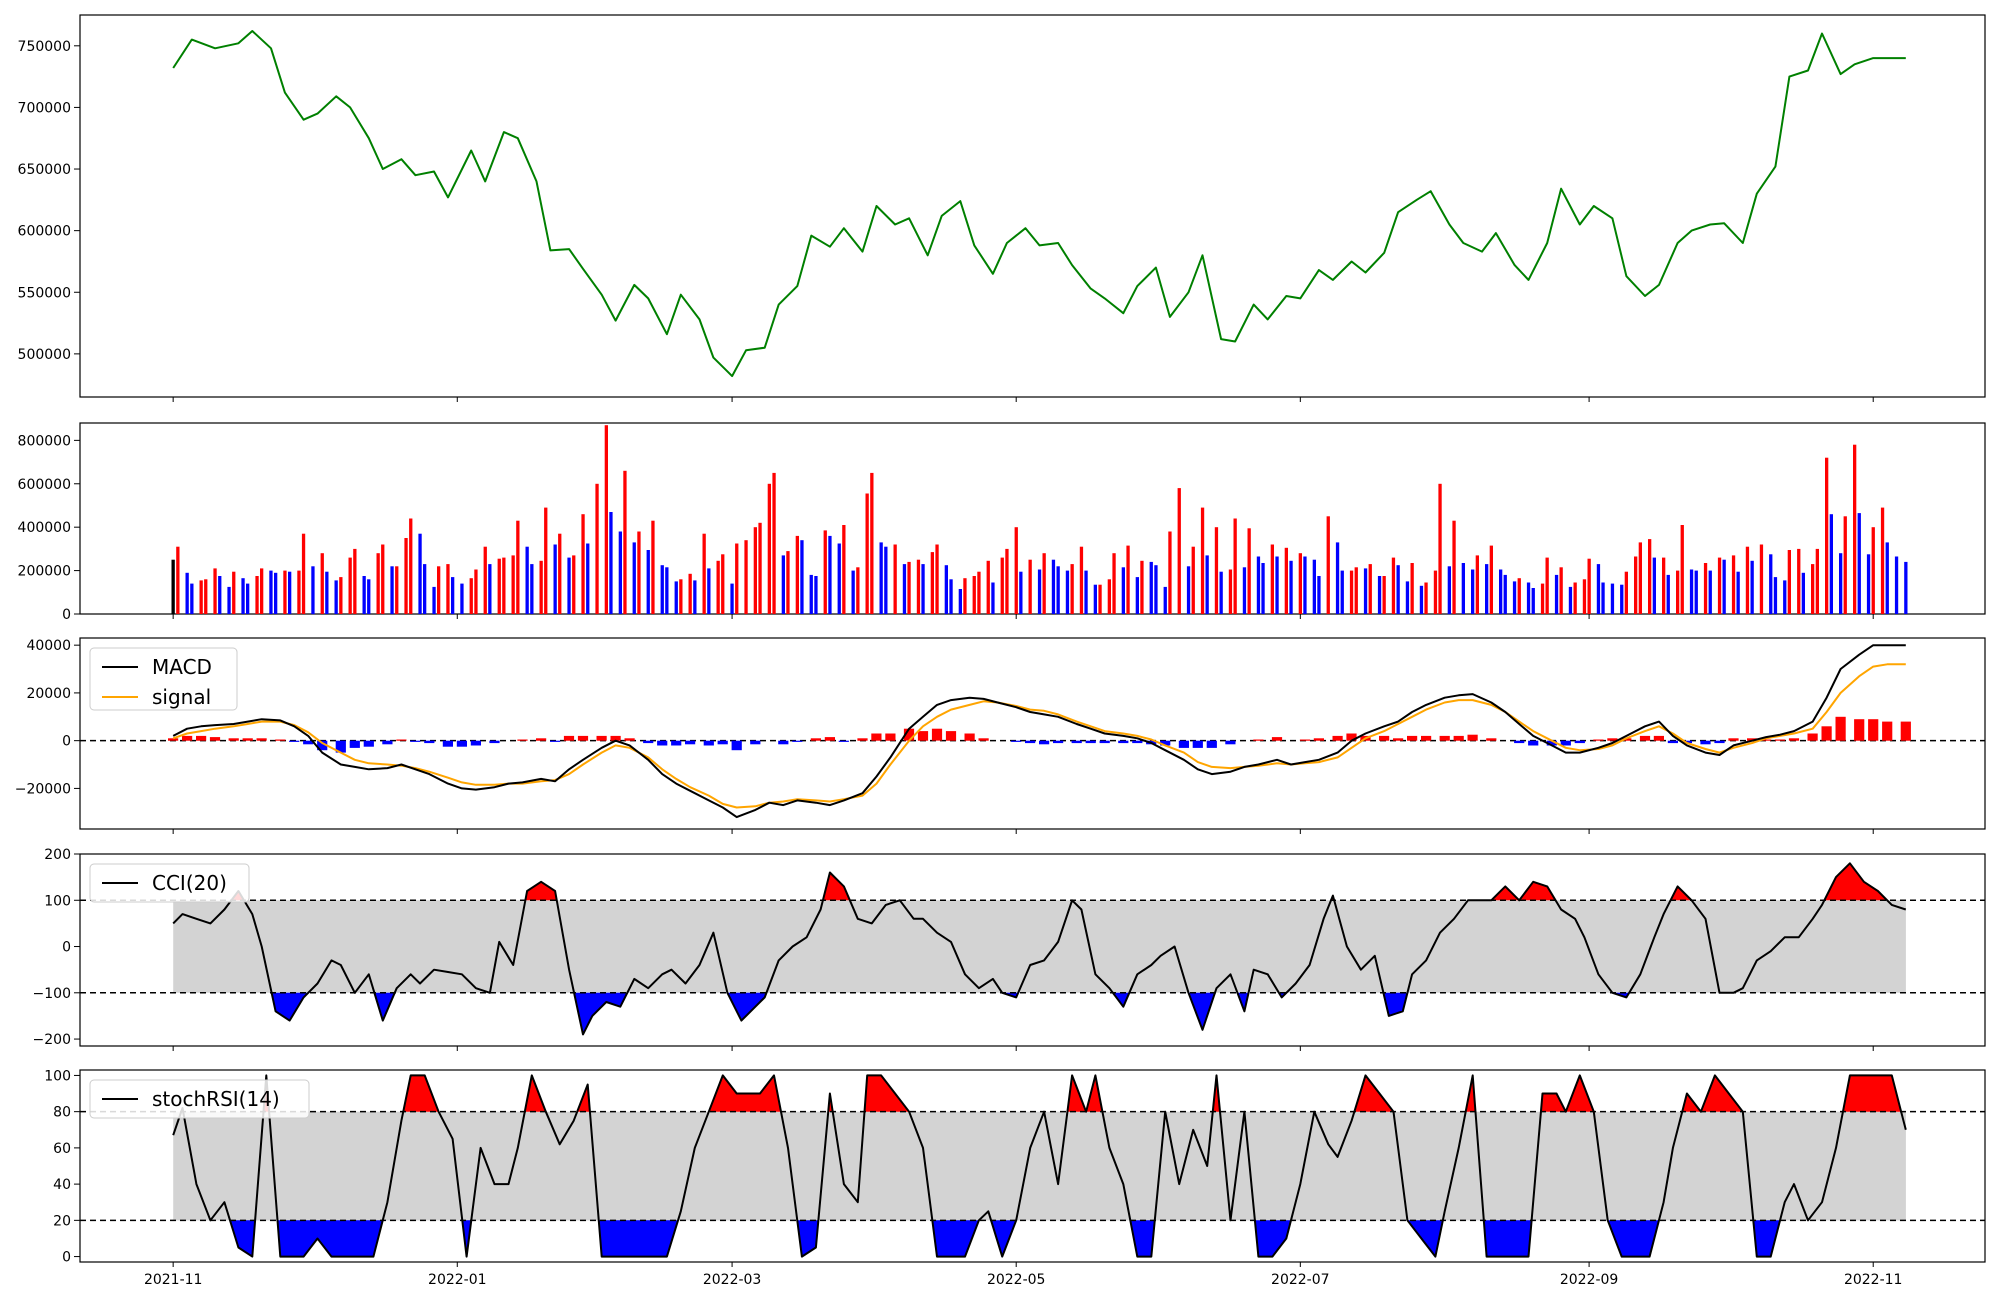 The height and width of the screenshot is (1305, 2000). Describe the element at coordinates (1032, 1166) in the screenshot. I see `stochrsi-frame` at that location.